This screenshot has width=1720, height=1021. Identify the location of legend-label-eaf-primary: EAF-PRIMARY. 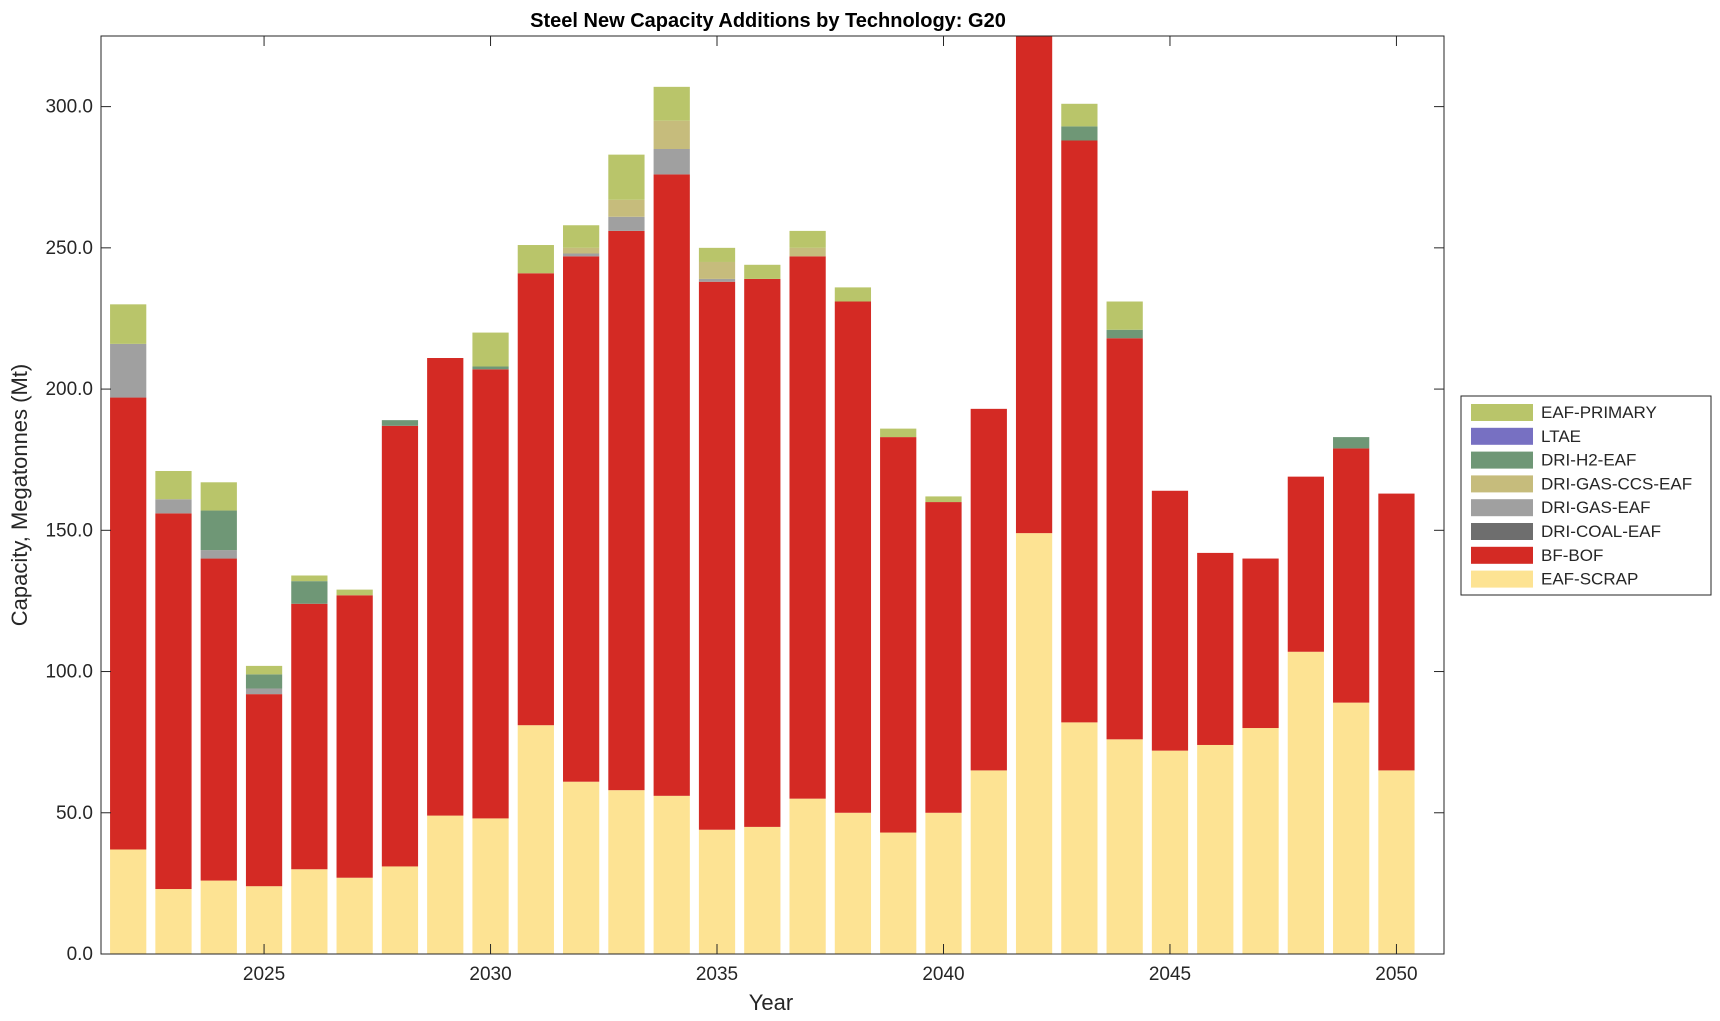
(1599, 412).